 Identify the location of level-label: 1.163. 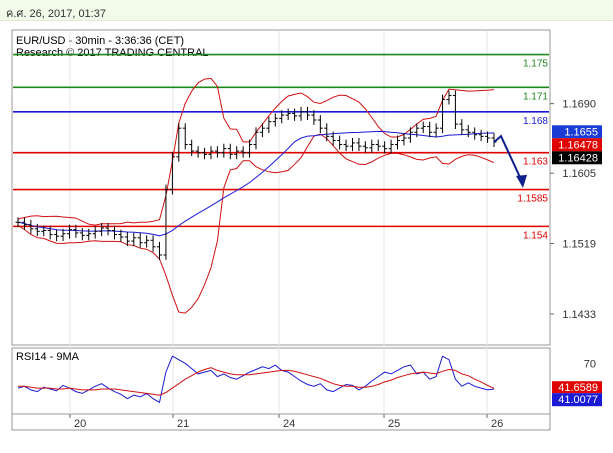
(535, 162).